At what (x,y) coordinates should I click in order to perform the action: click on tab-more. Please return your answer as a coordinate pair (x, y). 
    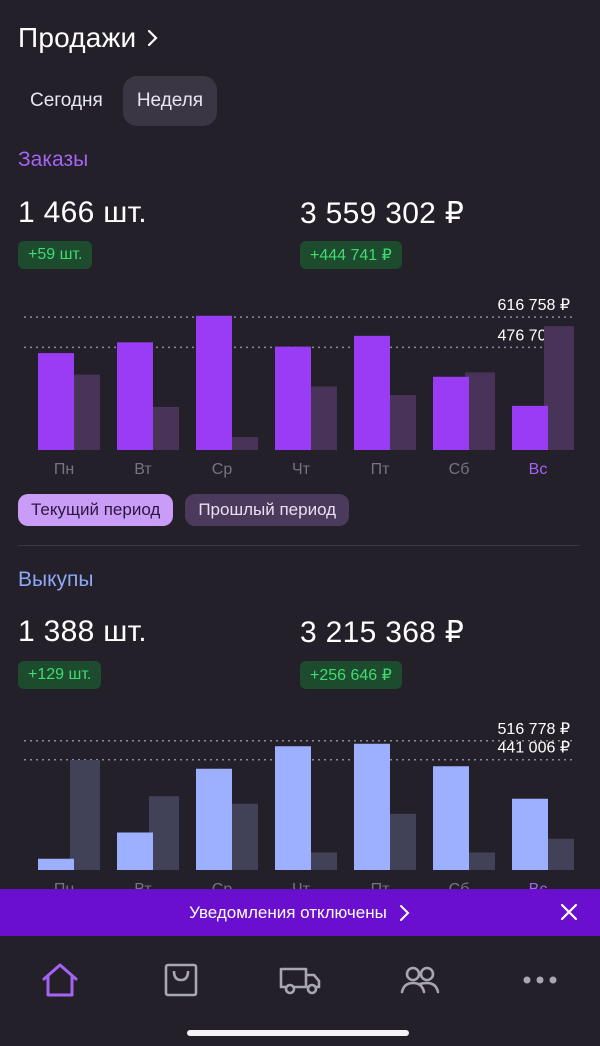
    Looking at the image, I should click on (540, 980).